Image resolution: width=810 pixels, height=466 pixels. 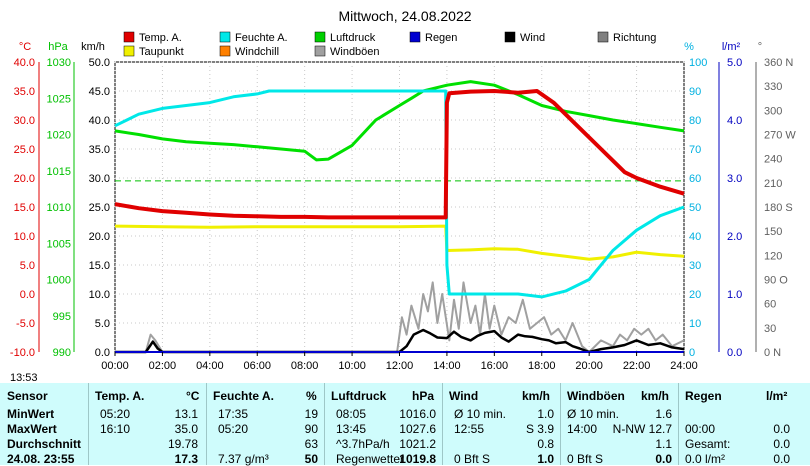 I want to click on tick-label-humidity_pct: 10, so click(x=695, y=324).